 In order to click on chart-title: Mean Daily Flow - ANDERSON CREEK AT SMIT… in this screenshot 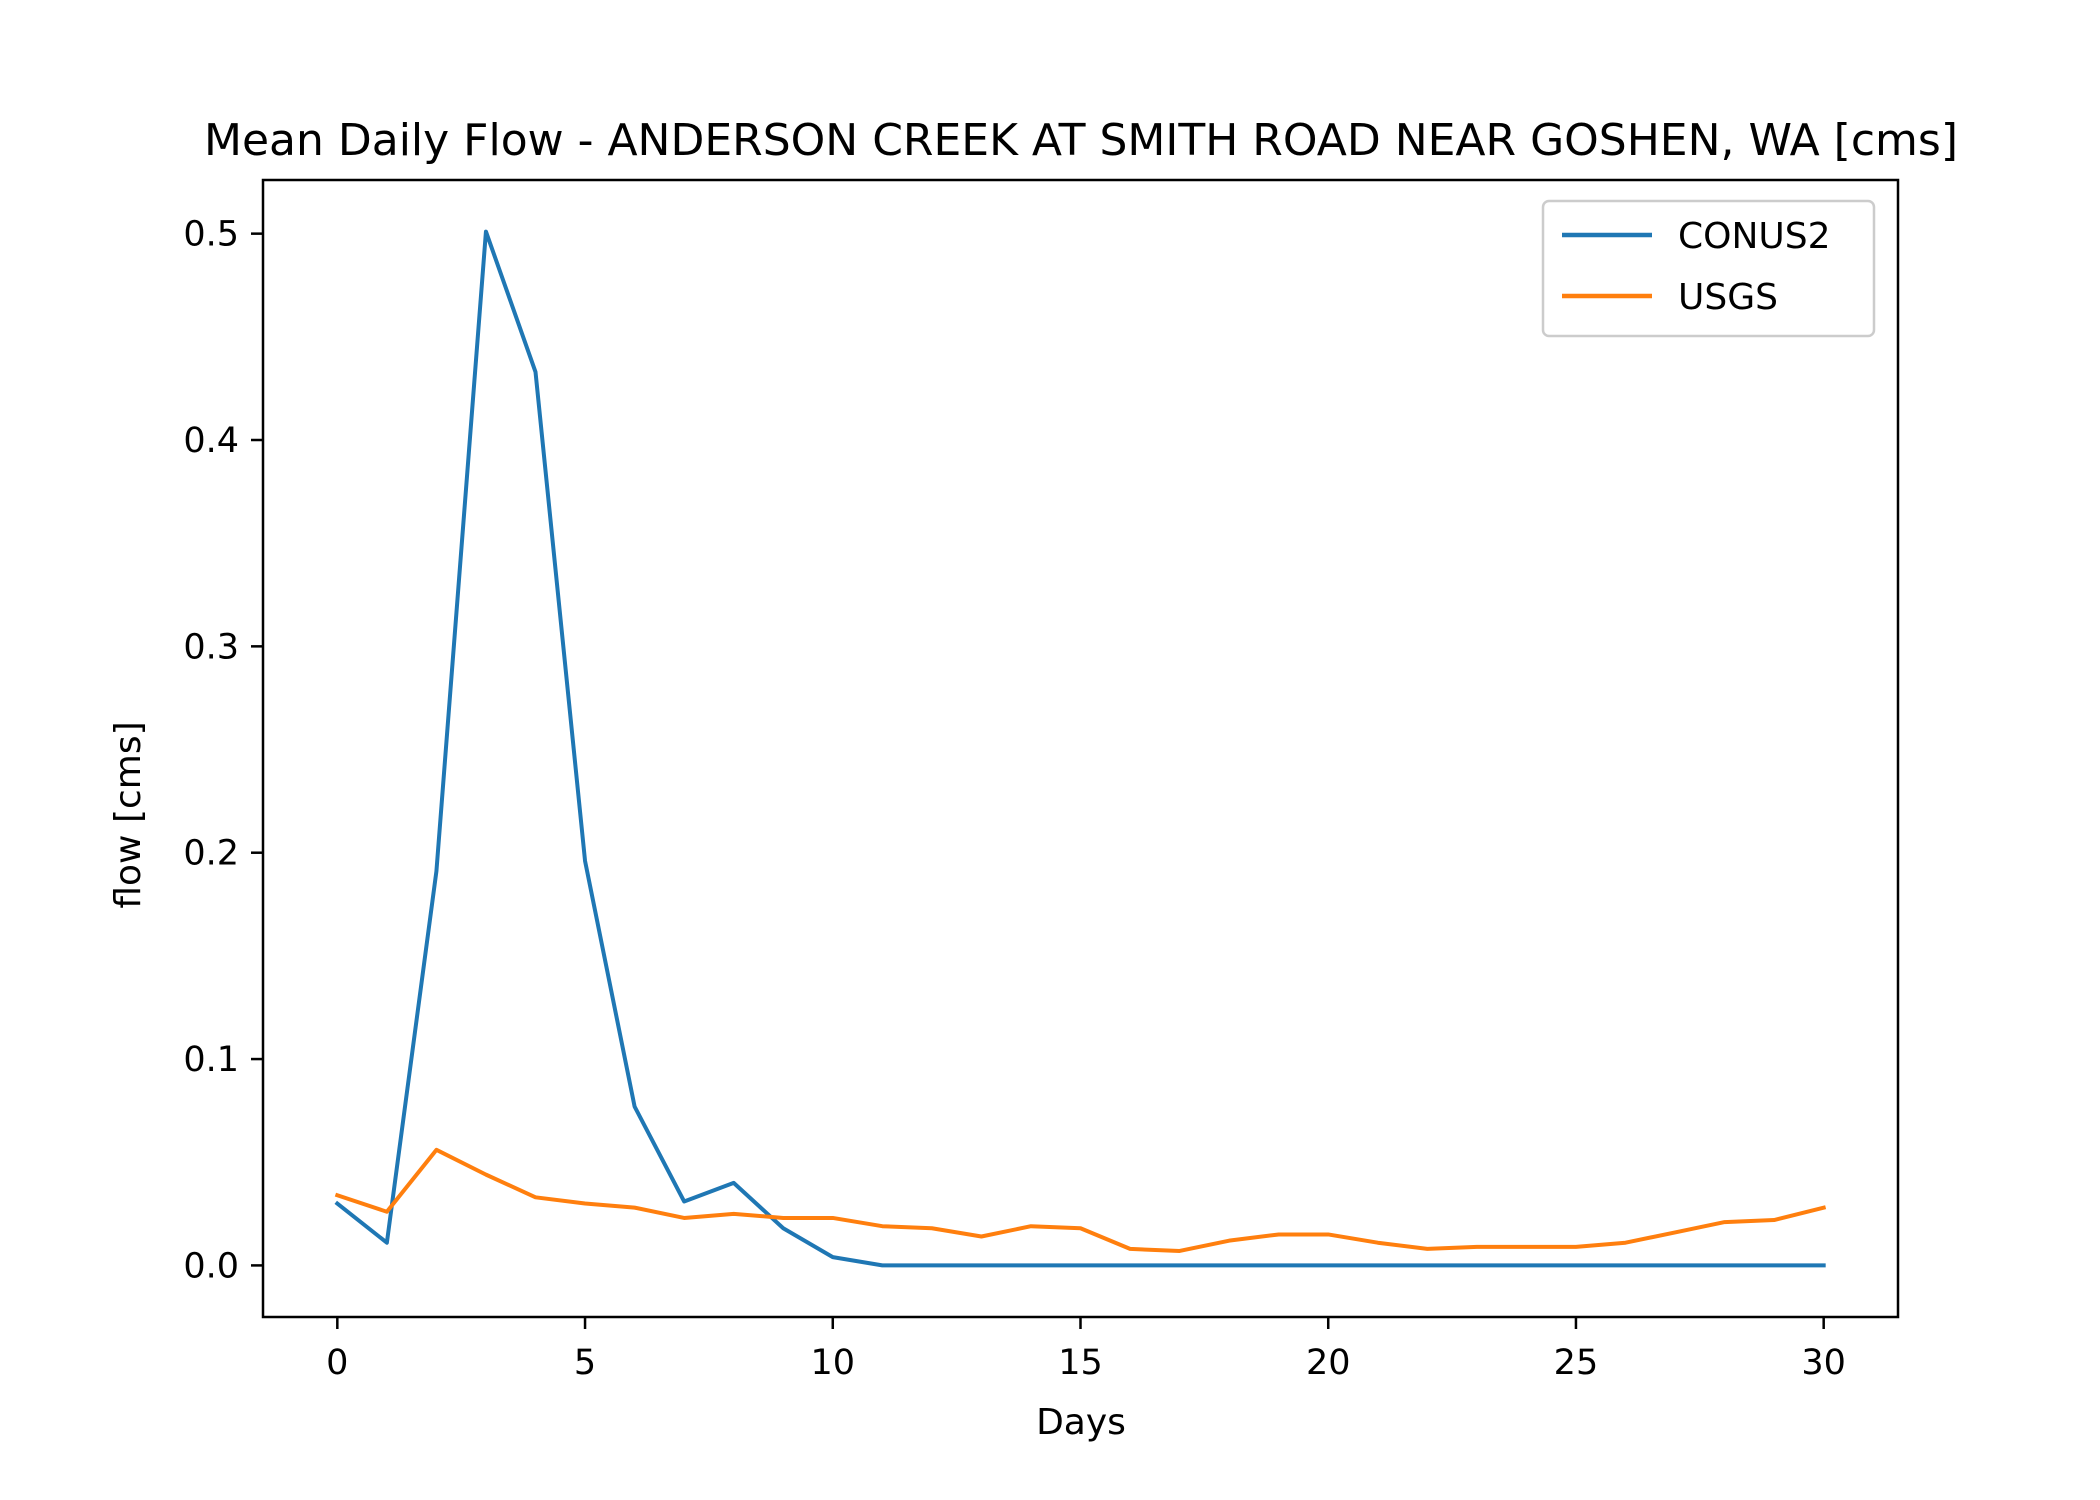, I will do `click(1081, 140)`.